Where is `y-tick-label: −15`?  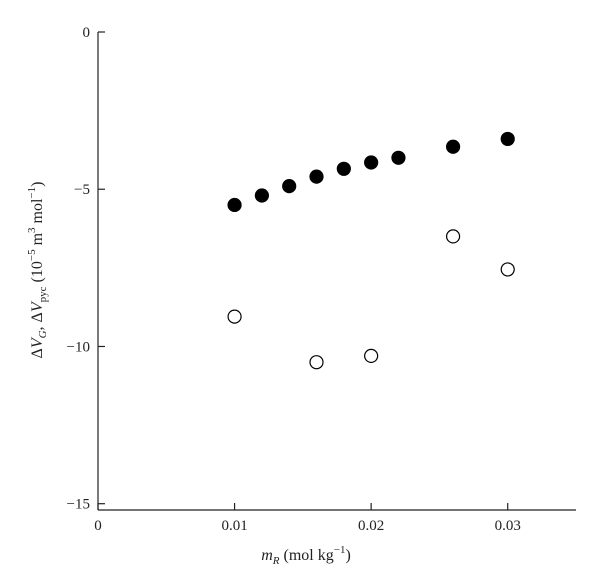 y-tick-label: −15 is located at coordinates (78, 505).